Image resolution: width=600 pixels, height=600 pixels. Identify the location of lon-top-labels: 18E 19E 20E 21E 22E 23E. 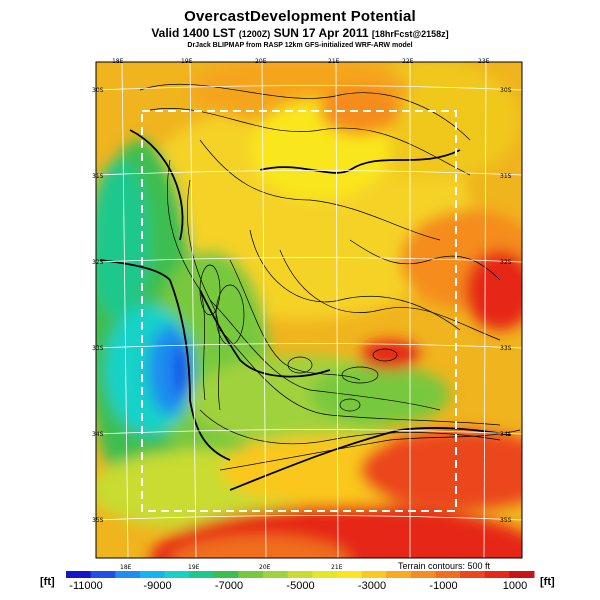
(301, 61).